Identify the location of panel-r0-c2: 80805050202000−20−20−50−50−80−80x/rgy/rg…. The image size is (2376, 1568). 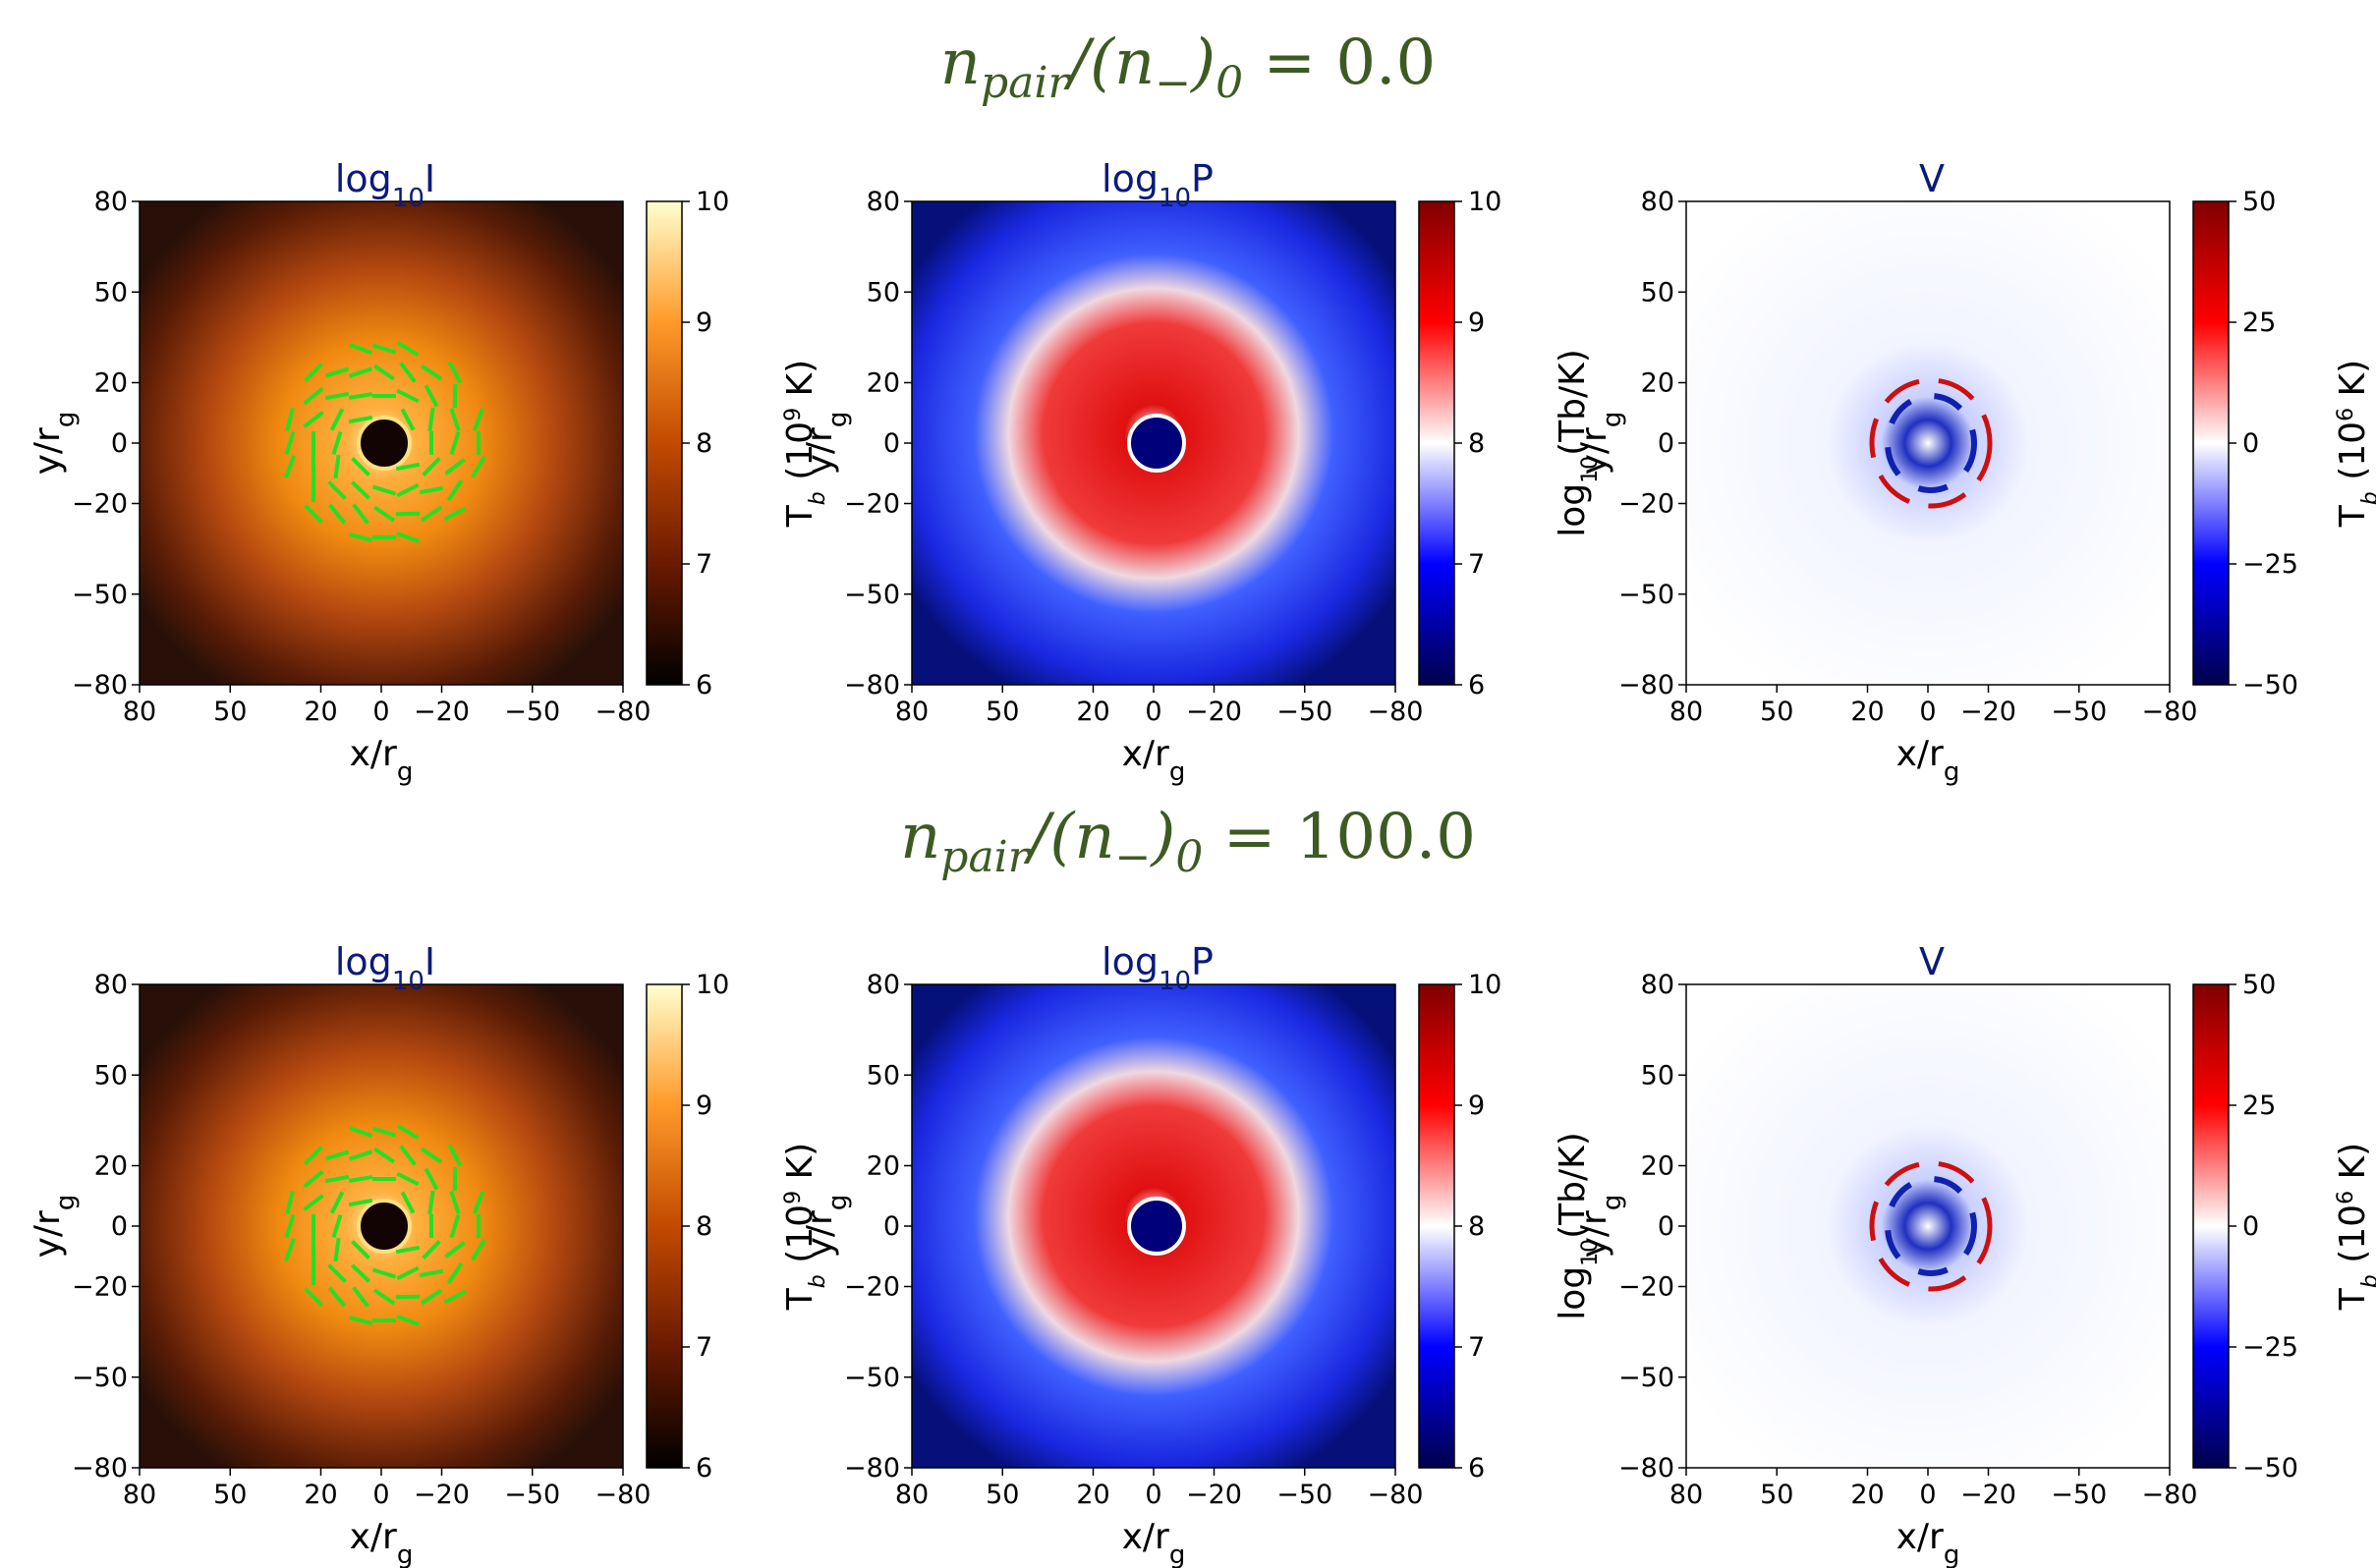
(1975, 472).